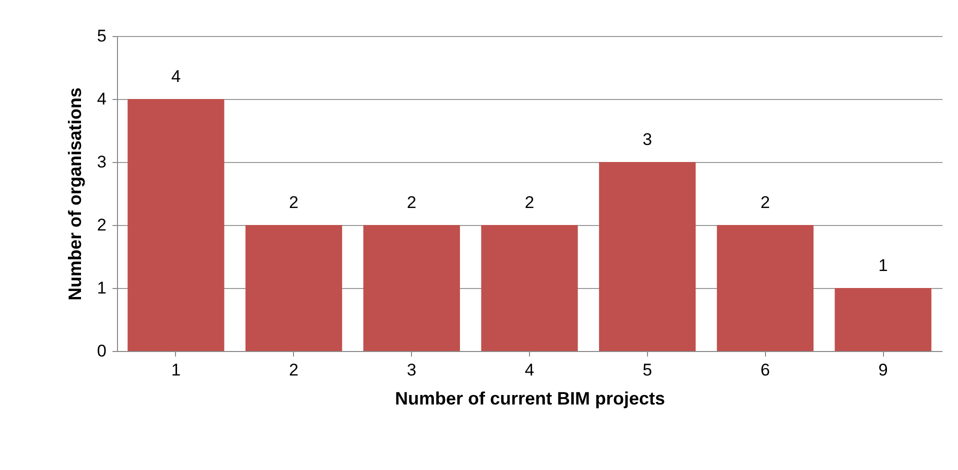 Image resolution: width=958 pixels, height=470 pixels. I want to click on x-tick-label: 5, so click(647, 370).